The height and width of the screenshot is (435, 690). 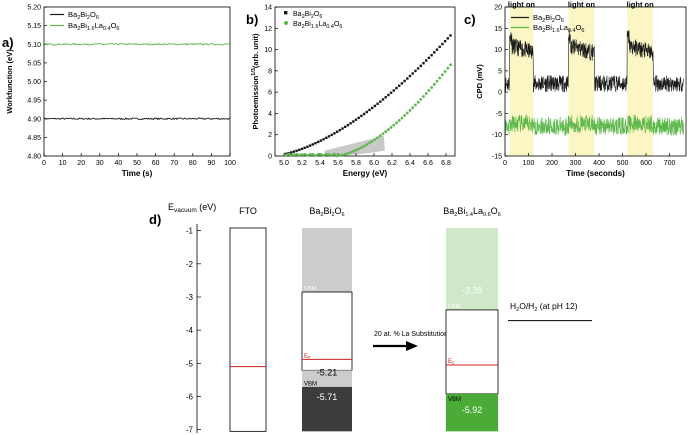 What do you see at coordinates (190, 264) in the screenshot?
I see `energy-tick-label: -2` at bounding box center [190, 264].